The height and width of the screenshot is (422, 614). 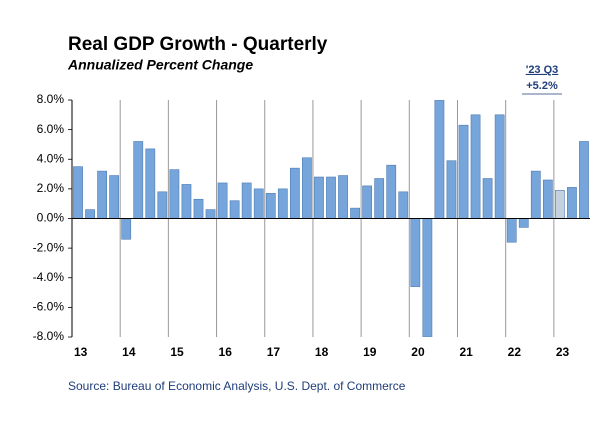 I want to click on x-tick-label: 13, so click(x=81, y=352).